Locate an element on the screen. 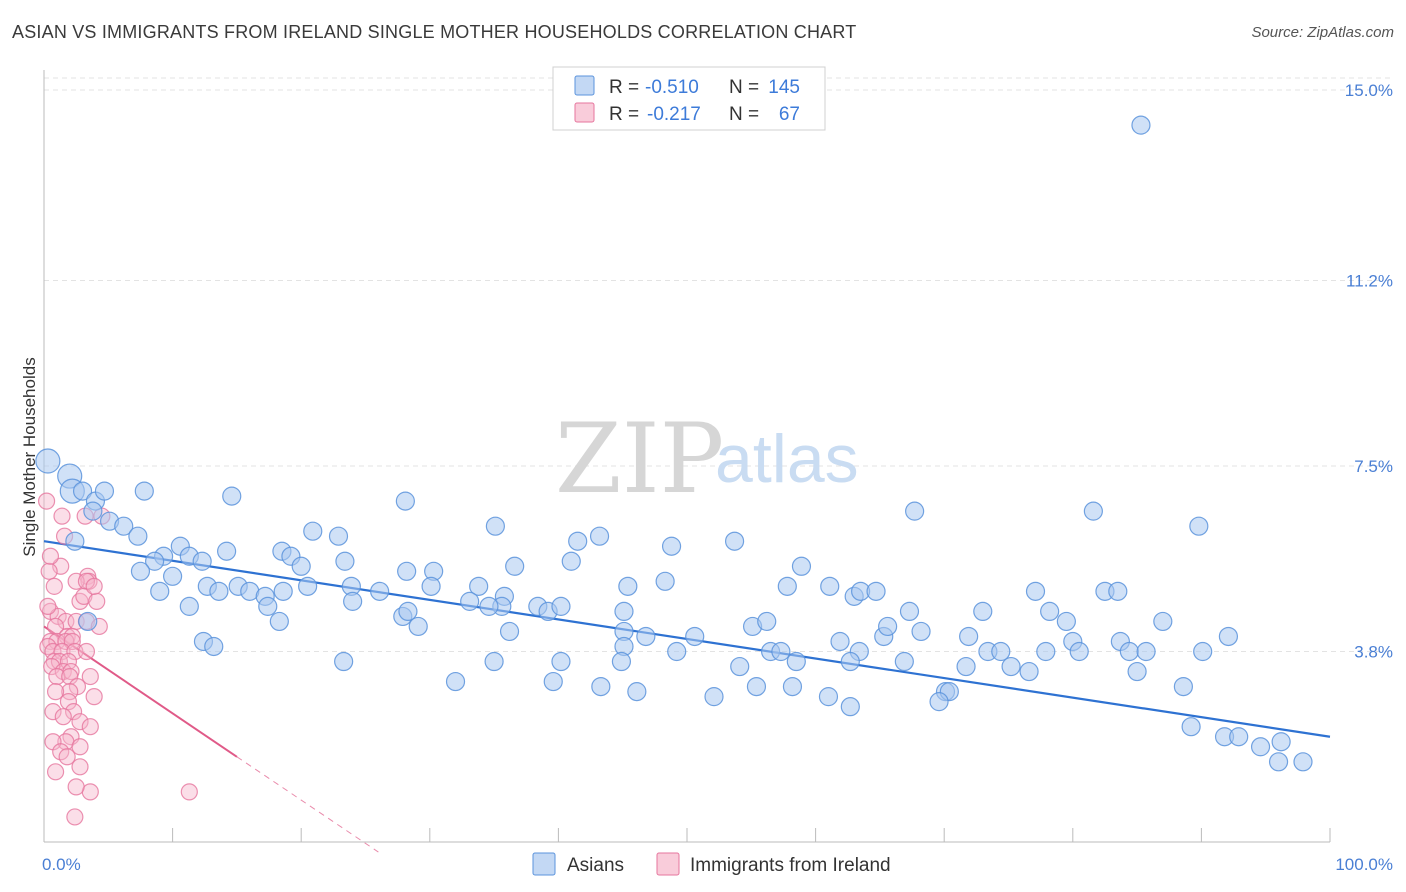 The width and height of the screenshot is (1406, 892). legend-swatch-asians is located at coordinates (584, 85).